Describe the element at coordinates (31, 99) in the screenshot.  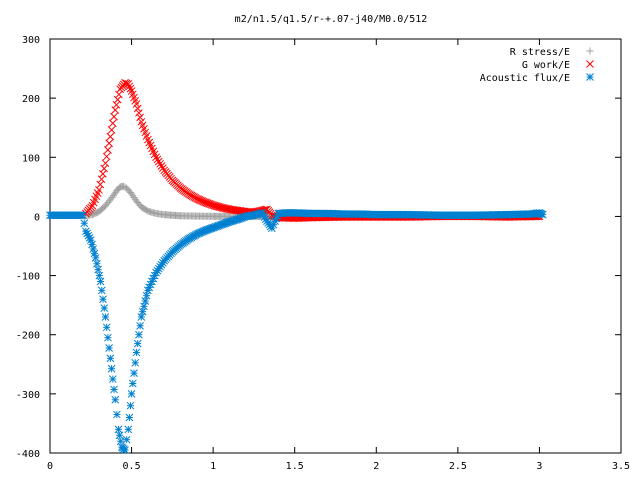
I see `y-tick-label: 200` at that location.